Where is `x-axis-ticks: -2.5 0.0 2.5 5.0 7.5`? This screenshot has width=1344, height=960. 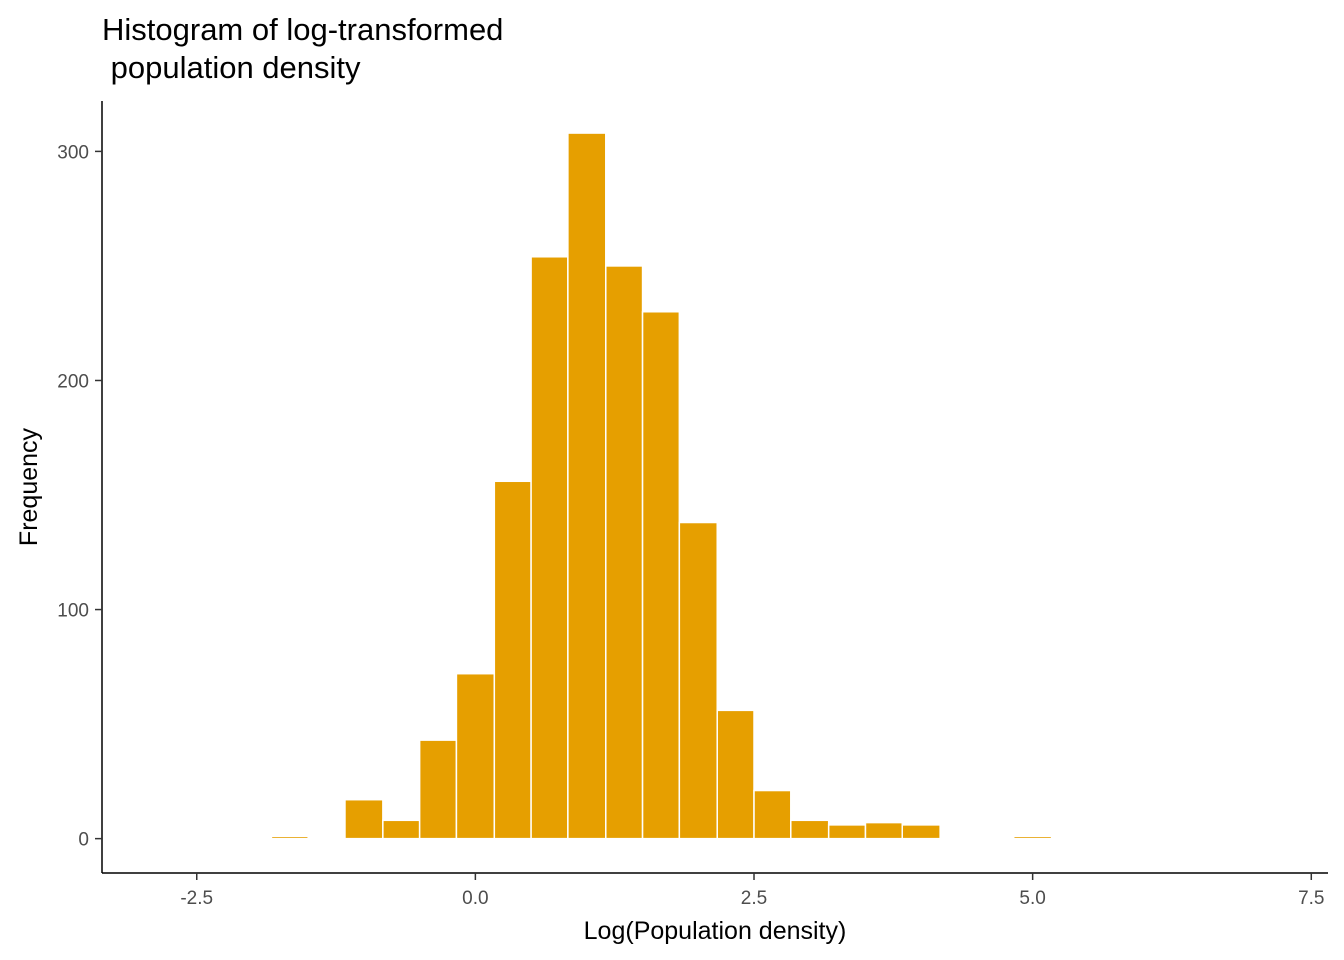 x-axis-ticks: -2.5 0.0 2.5 5.0 7.5 is located at coordinates (752, 891).